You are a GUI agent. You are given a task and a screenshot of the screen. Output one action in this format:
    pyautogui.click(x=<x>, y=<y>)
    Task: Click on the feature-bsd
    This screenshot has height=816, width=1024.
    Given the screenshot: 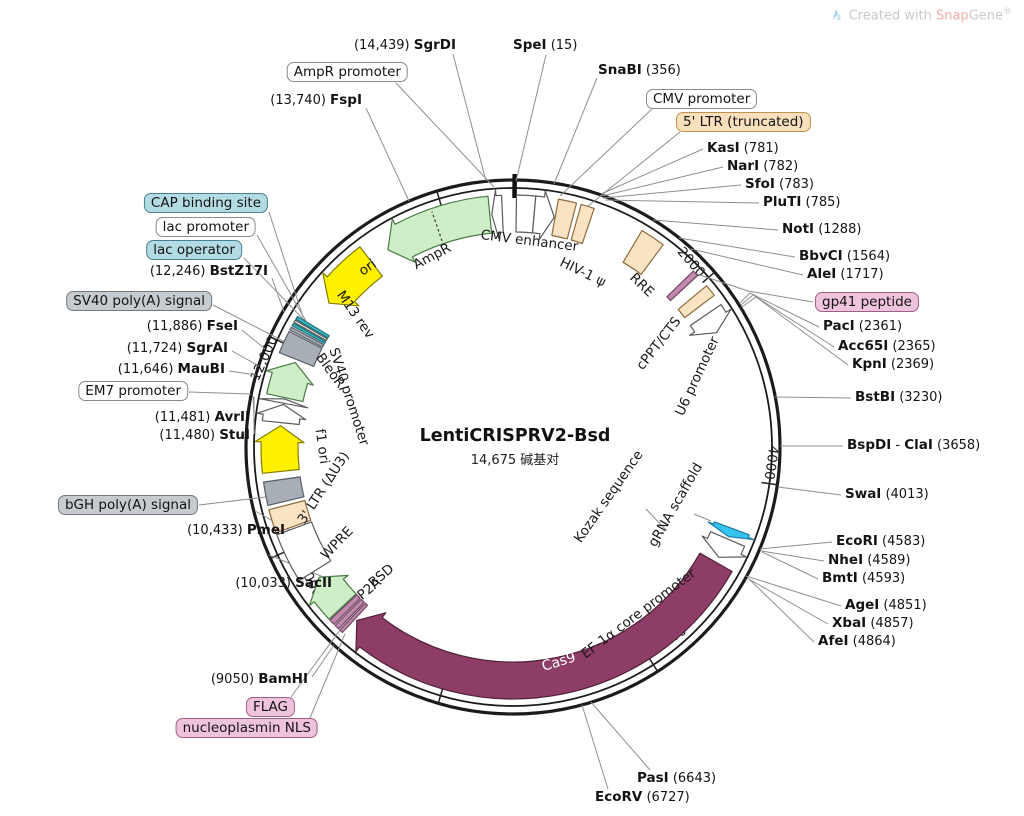 What is the action you would take?
    pyautogui.click(x=332, y=597)
    